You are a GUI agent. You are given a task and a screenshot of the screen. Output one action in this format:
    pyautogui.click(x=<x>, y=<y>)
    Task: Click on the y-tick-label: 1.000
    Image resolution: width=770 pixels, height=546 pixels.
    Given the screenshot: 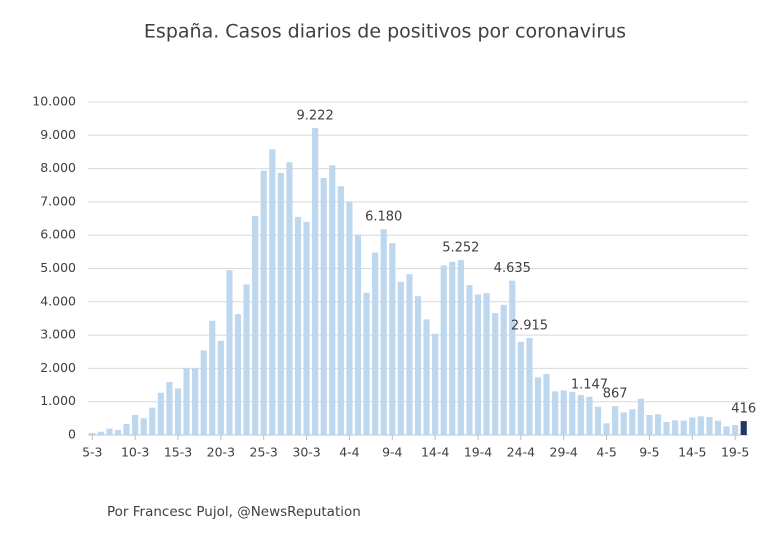 What is the action you would take?
    pyautogui.click(x=58, y=400)
    